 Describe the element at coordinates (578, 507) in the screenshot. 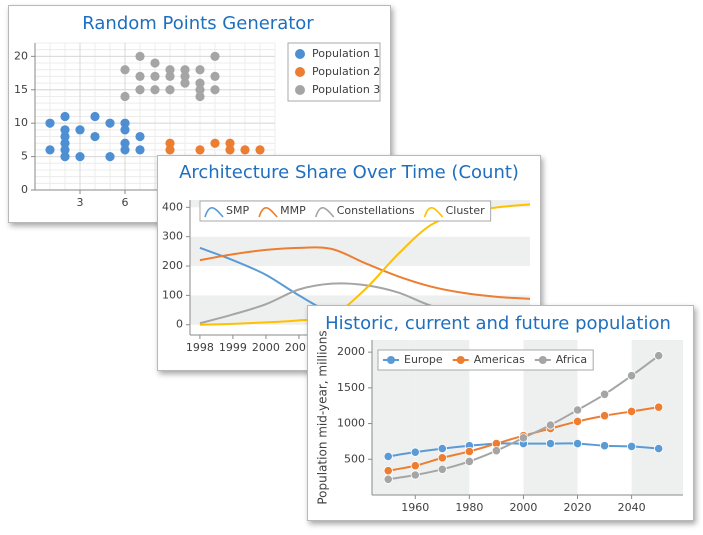

I see `x-tick-label: 2020` at that location.